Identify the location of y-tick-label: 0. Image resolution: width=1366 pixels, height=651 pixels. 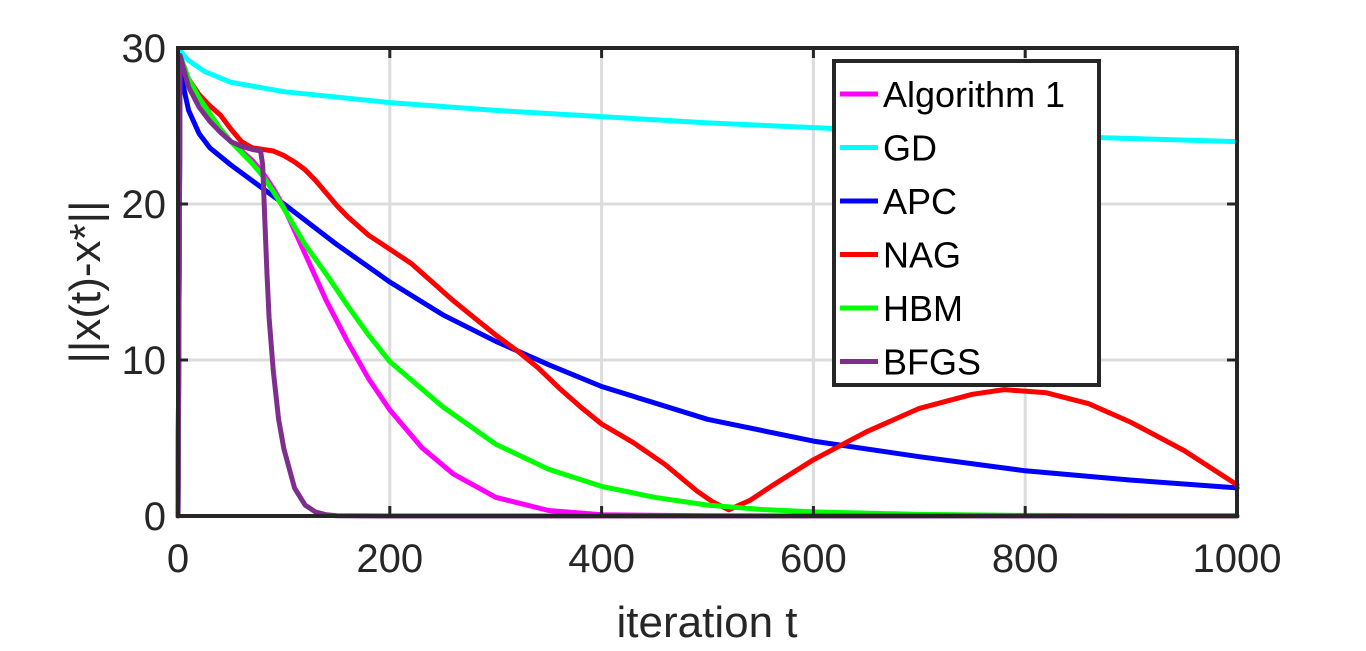
(155, 517).